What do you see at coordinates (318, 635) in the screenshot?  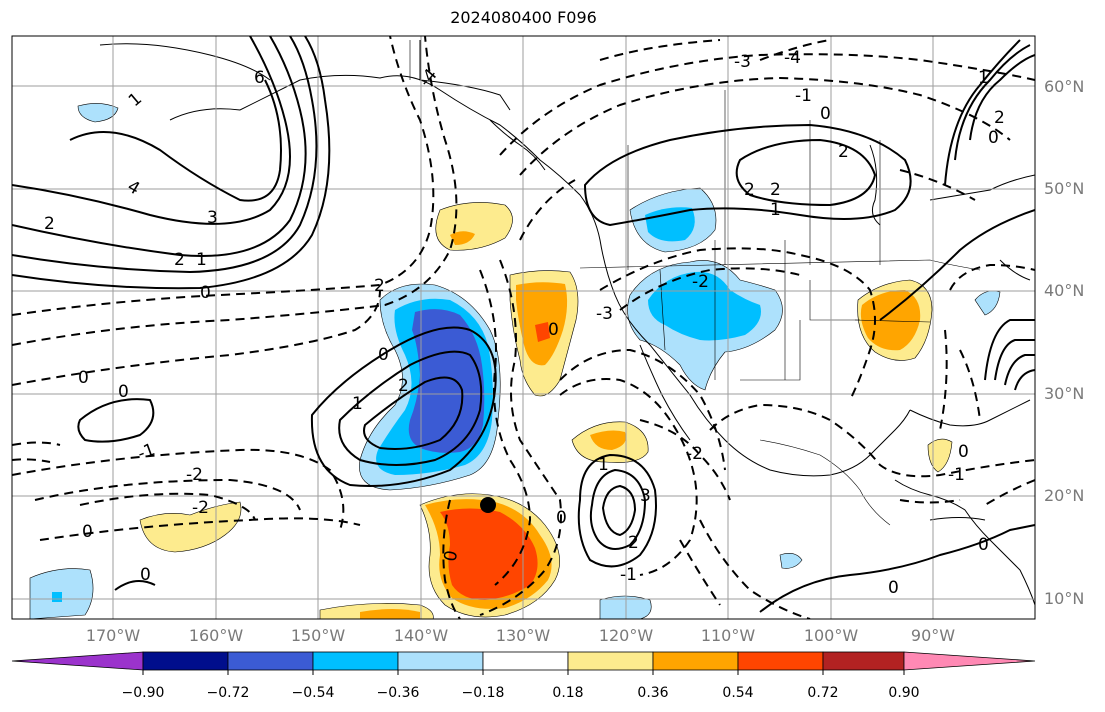 I see `lon-label-150w: 150°W` at bounding box center [318, 635].